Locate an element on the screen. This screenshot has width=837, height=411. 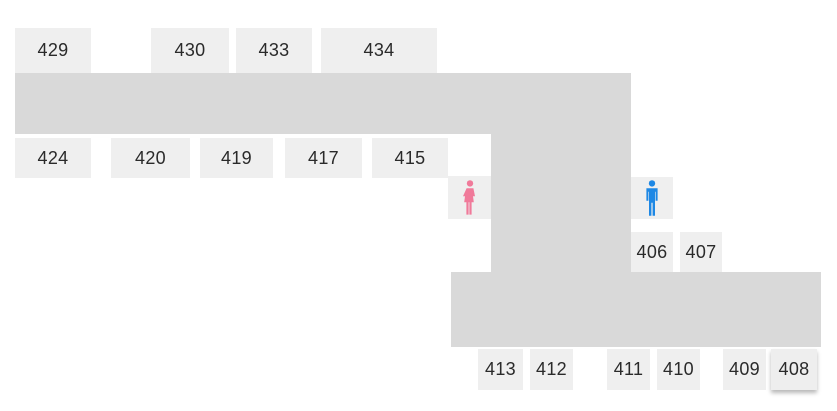
room-433: 433 is located at coordinates (274, 50).